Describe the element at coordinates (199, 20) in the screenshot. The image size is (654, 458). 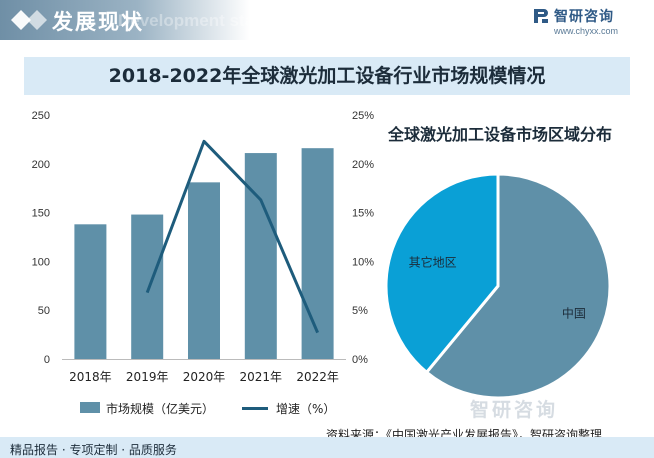
I see `header-subtitle-watermark: Development status` at that location.